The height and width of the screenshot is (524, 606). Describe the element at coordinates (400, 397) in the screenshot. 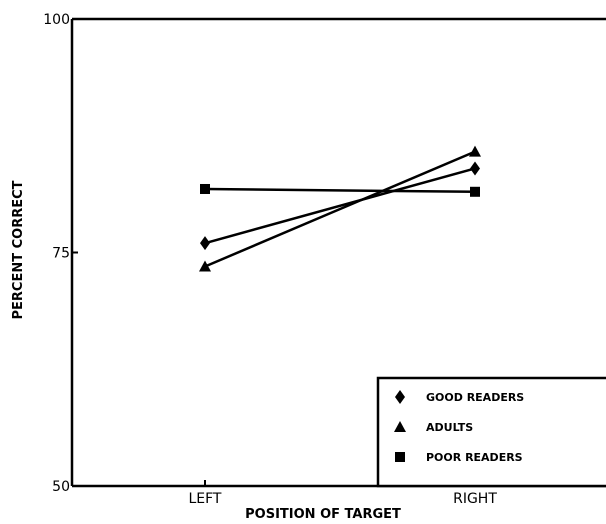

I see `legend-marker-good-readers` at that location.